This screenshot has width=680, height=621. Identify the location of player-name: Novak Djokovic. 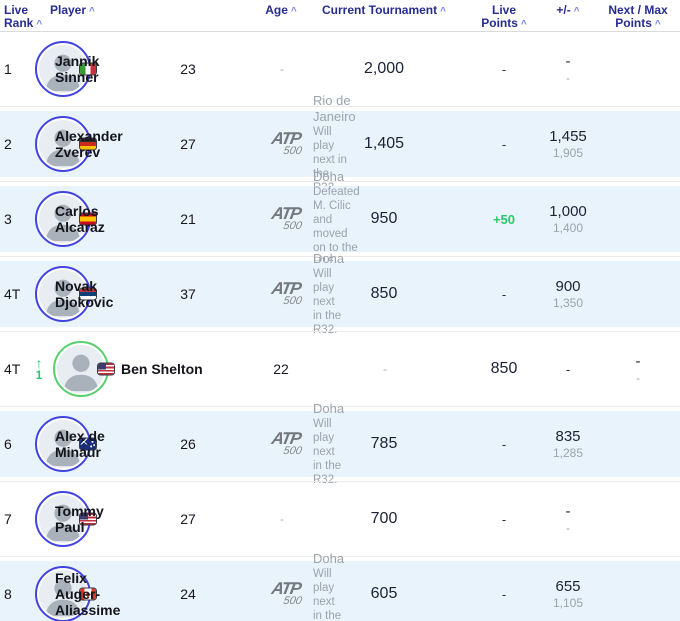
(84, 294).